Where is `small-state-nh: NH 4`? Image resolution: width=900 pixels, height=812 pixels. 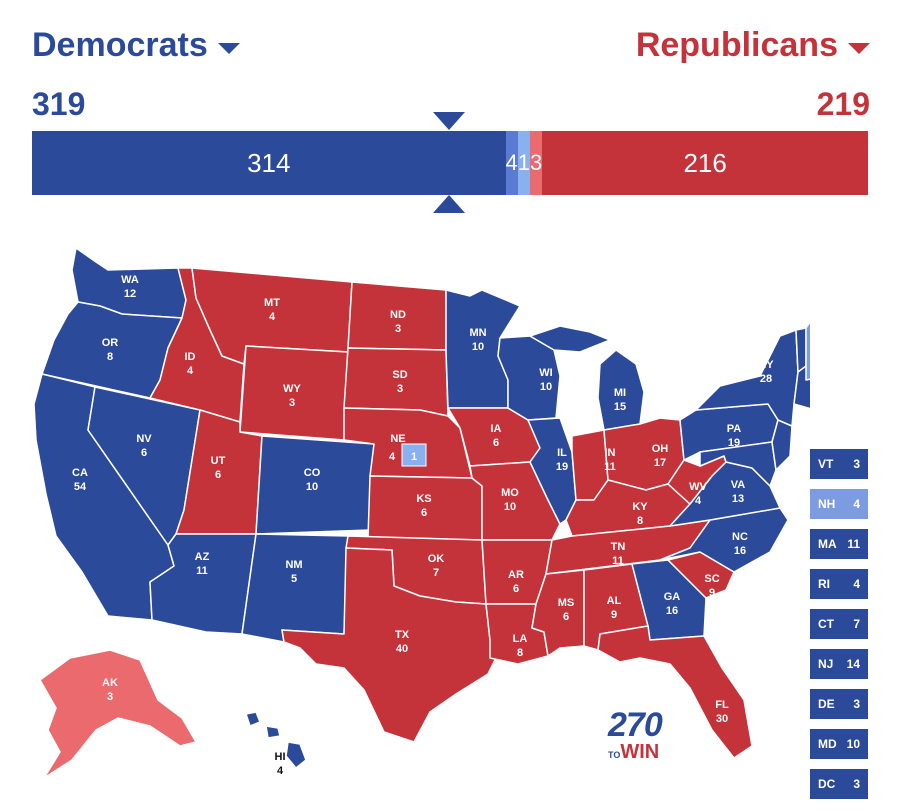 small-state-nh: NH 4 is located at coordinates (839, 504).